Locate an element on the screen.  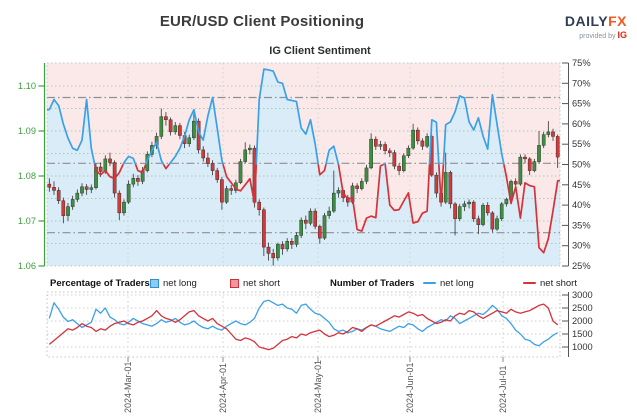
svg-text: 2024-Jun-01 is located at coordinates (410, 387).